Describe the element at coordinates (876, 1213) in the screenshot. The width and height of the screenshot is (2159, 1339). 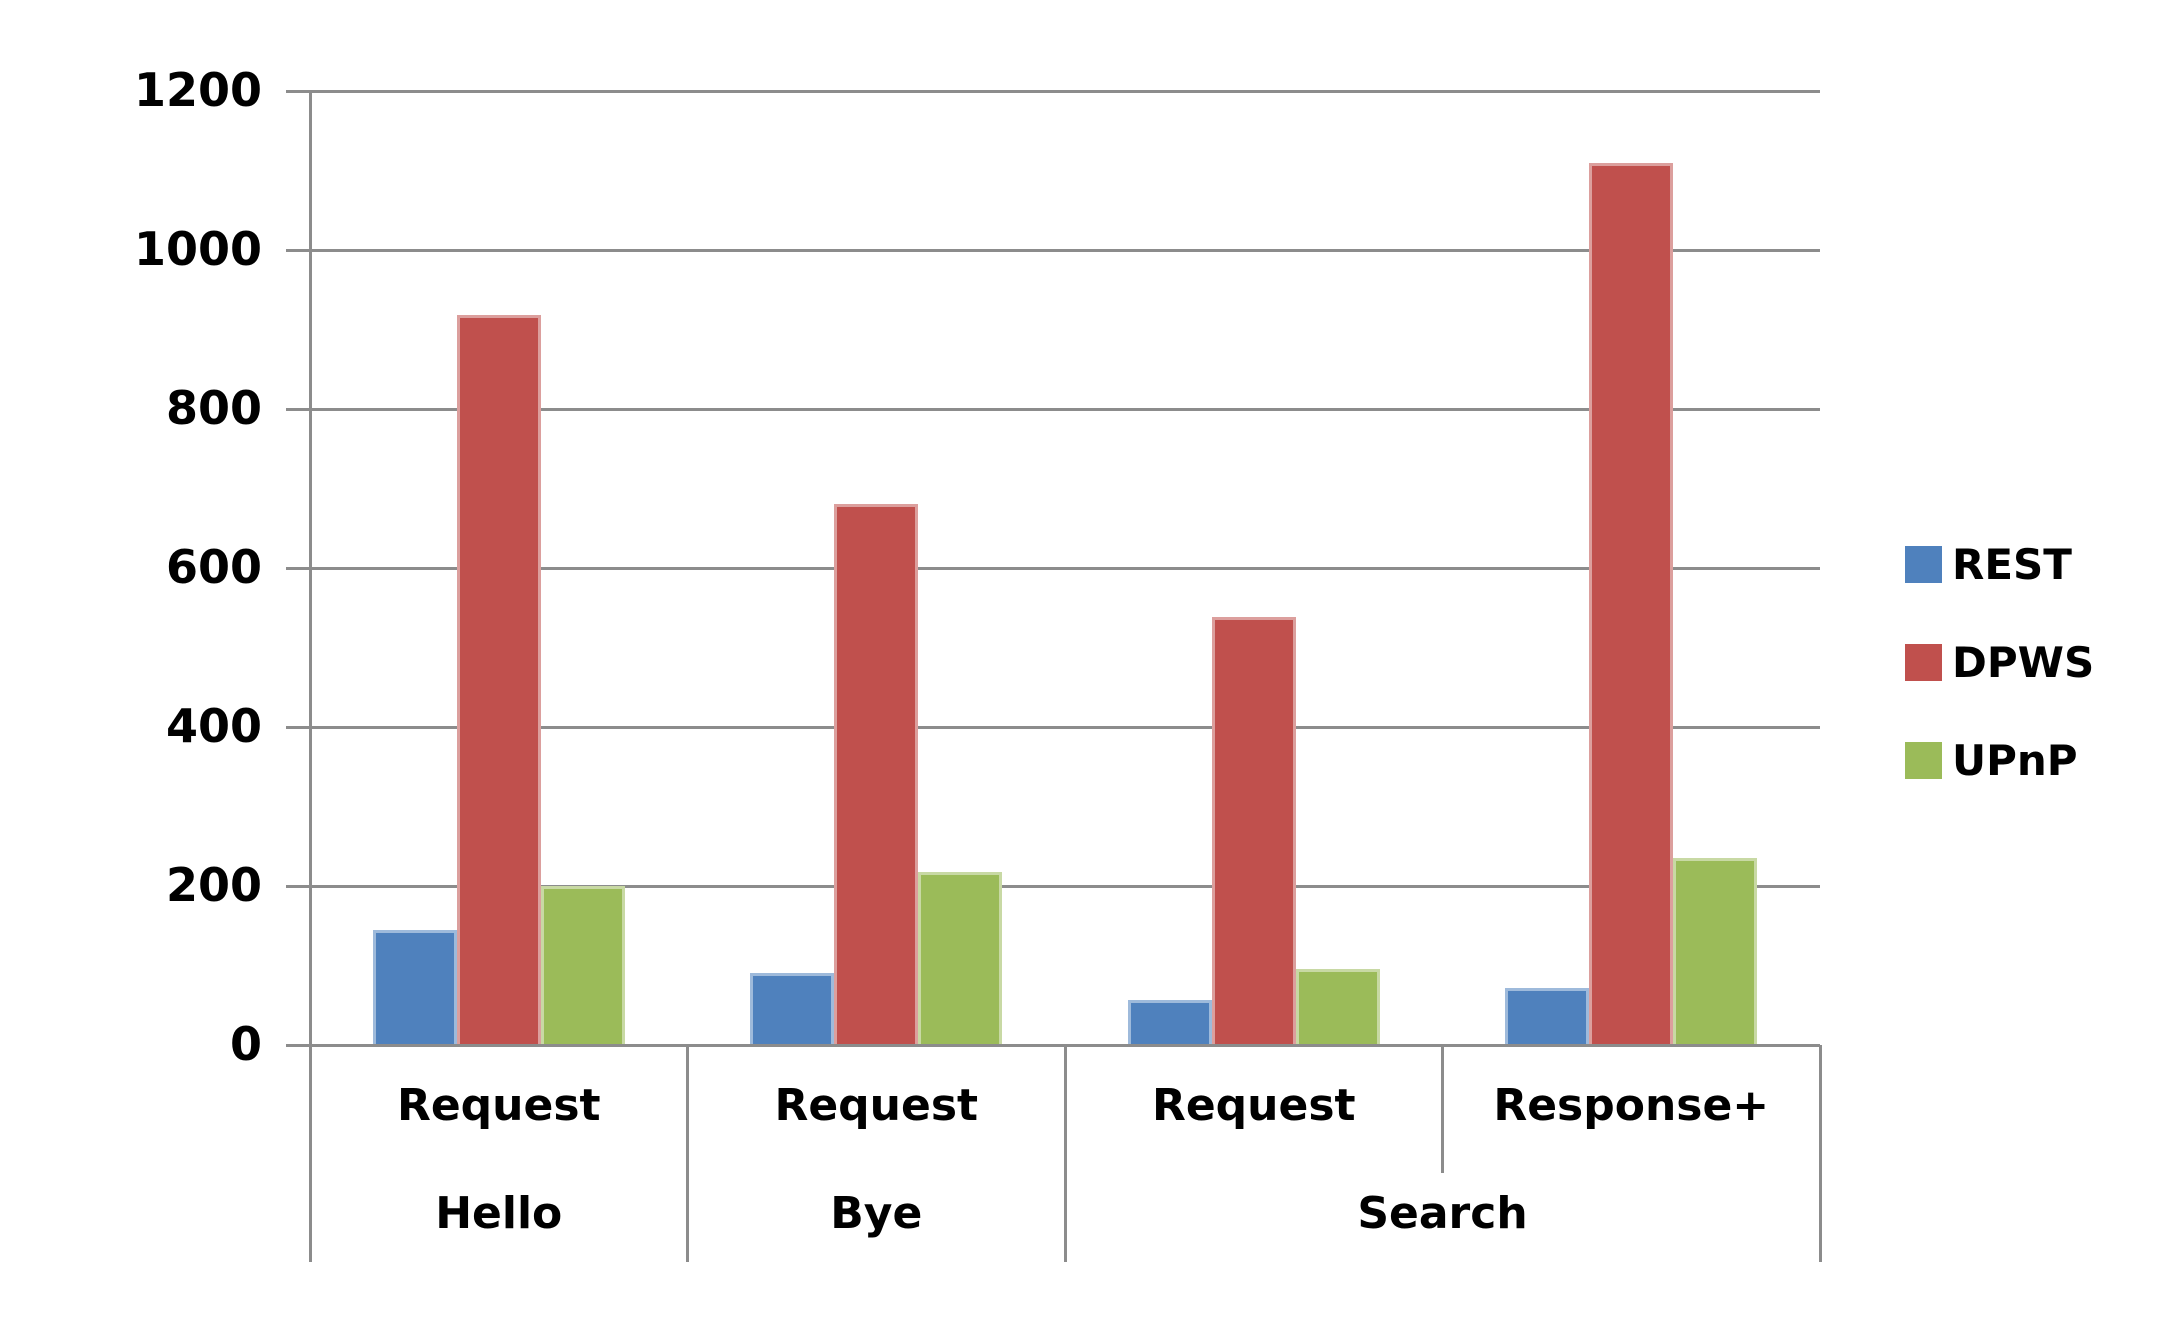
I see `x-label-row2-2: Bye` at that location.